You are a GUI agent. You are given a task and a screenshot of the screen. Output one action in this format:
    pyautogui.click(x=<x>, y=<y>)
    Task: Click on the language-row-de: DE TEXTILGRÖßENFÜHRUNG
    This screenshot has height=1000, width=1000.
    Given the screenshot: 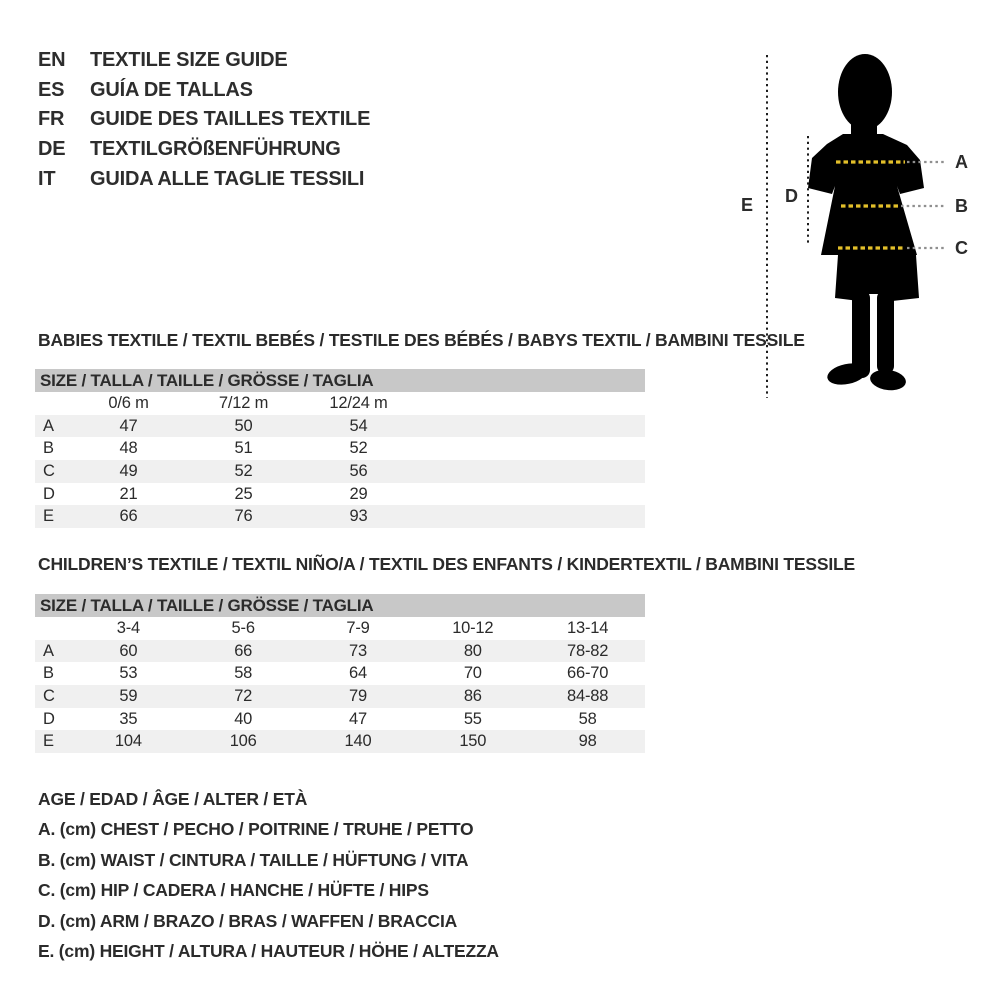 What is the action you would take?
    pyautogui.click(x=204, y=150)
    